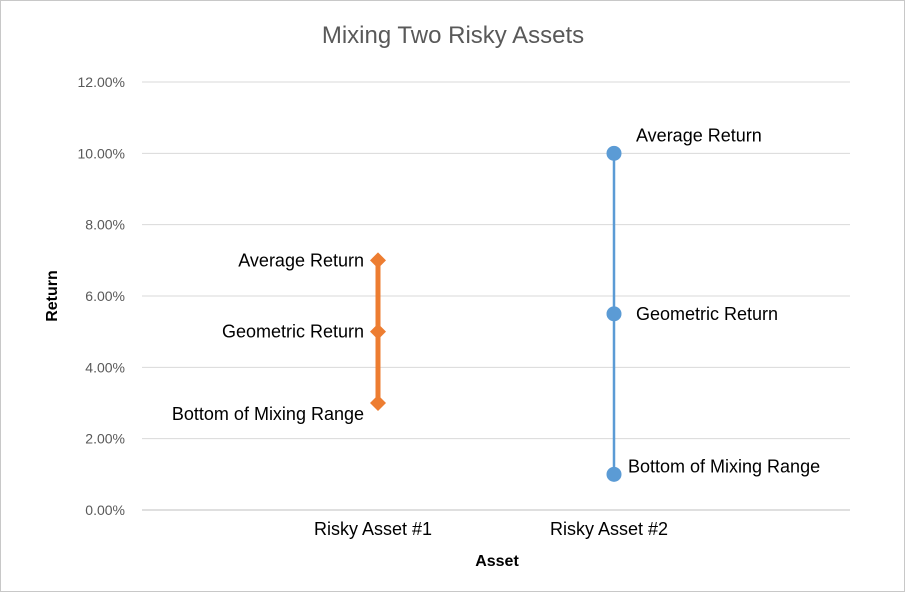  Describe the element at coordinates (105, 510) in the screenshot. I see `y-tick-label: 0.00%` at that location.